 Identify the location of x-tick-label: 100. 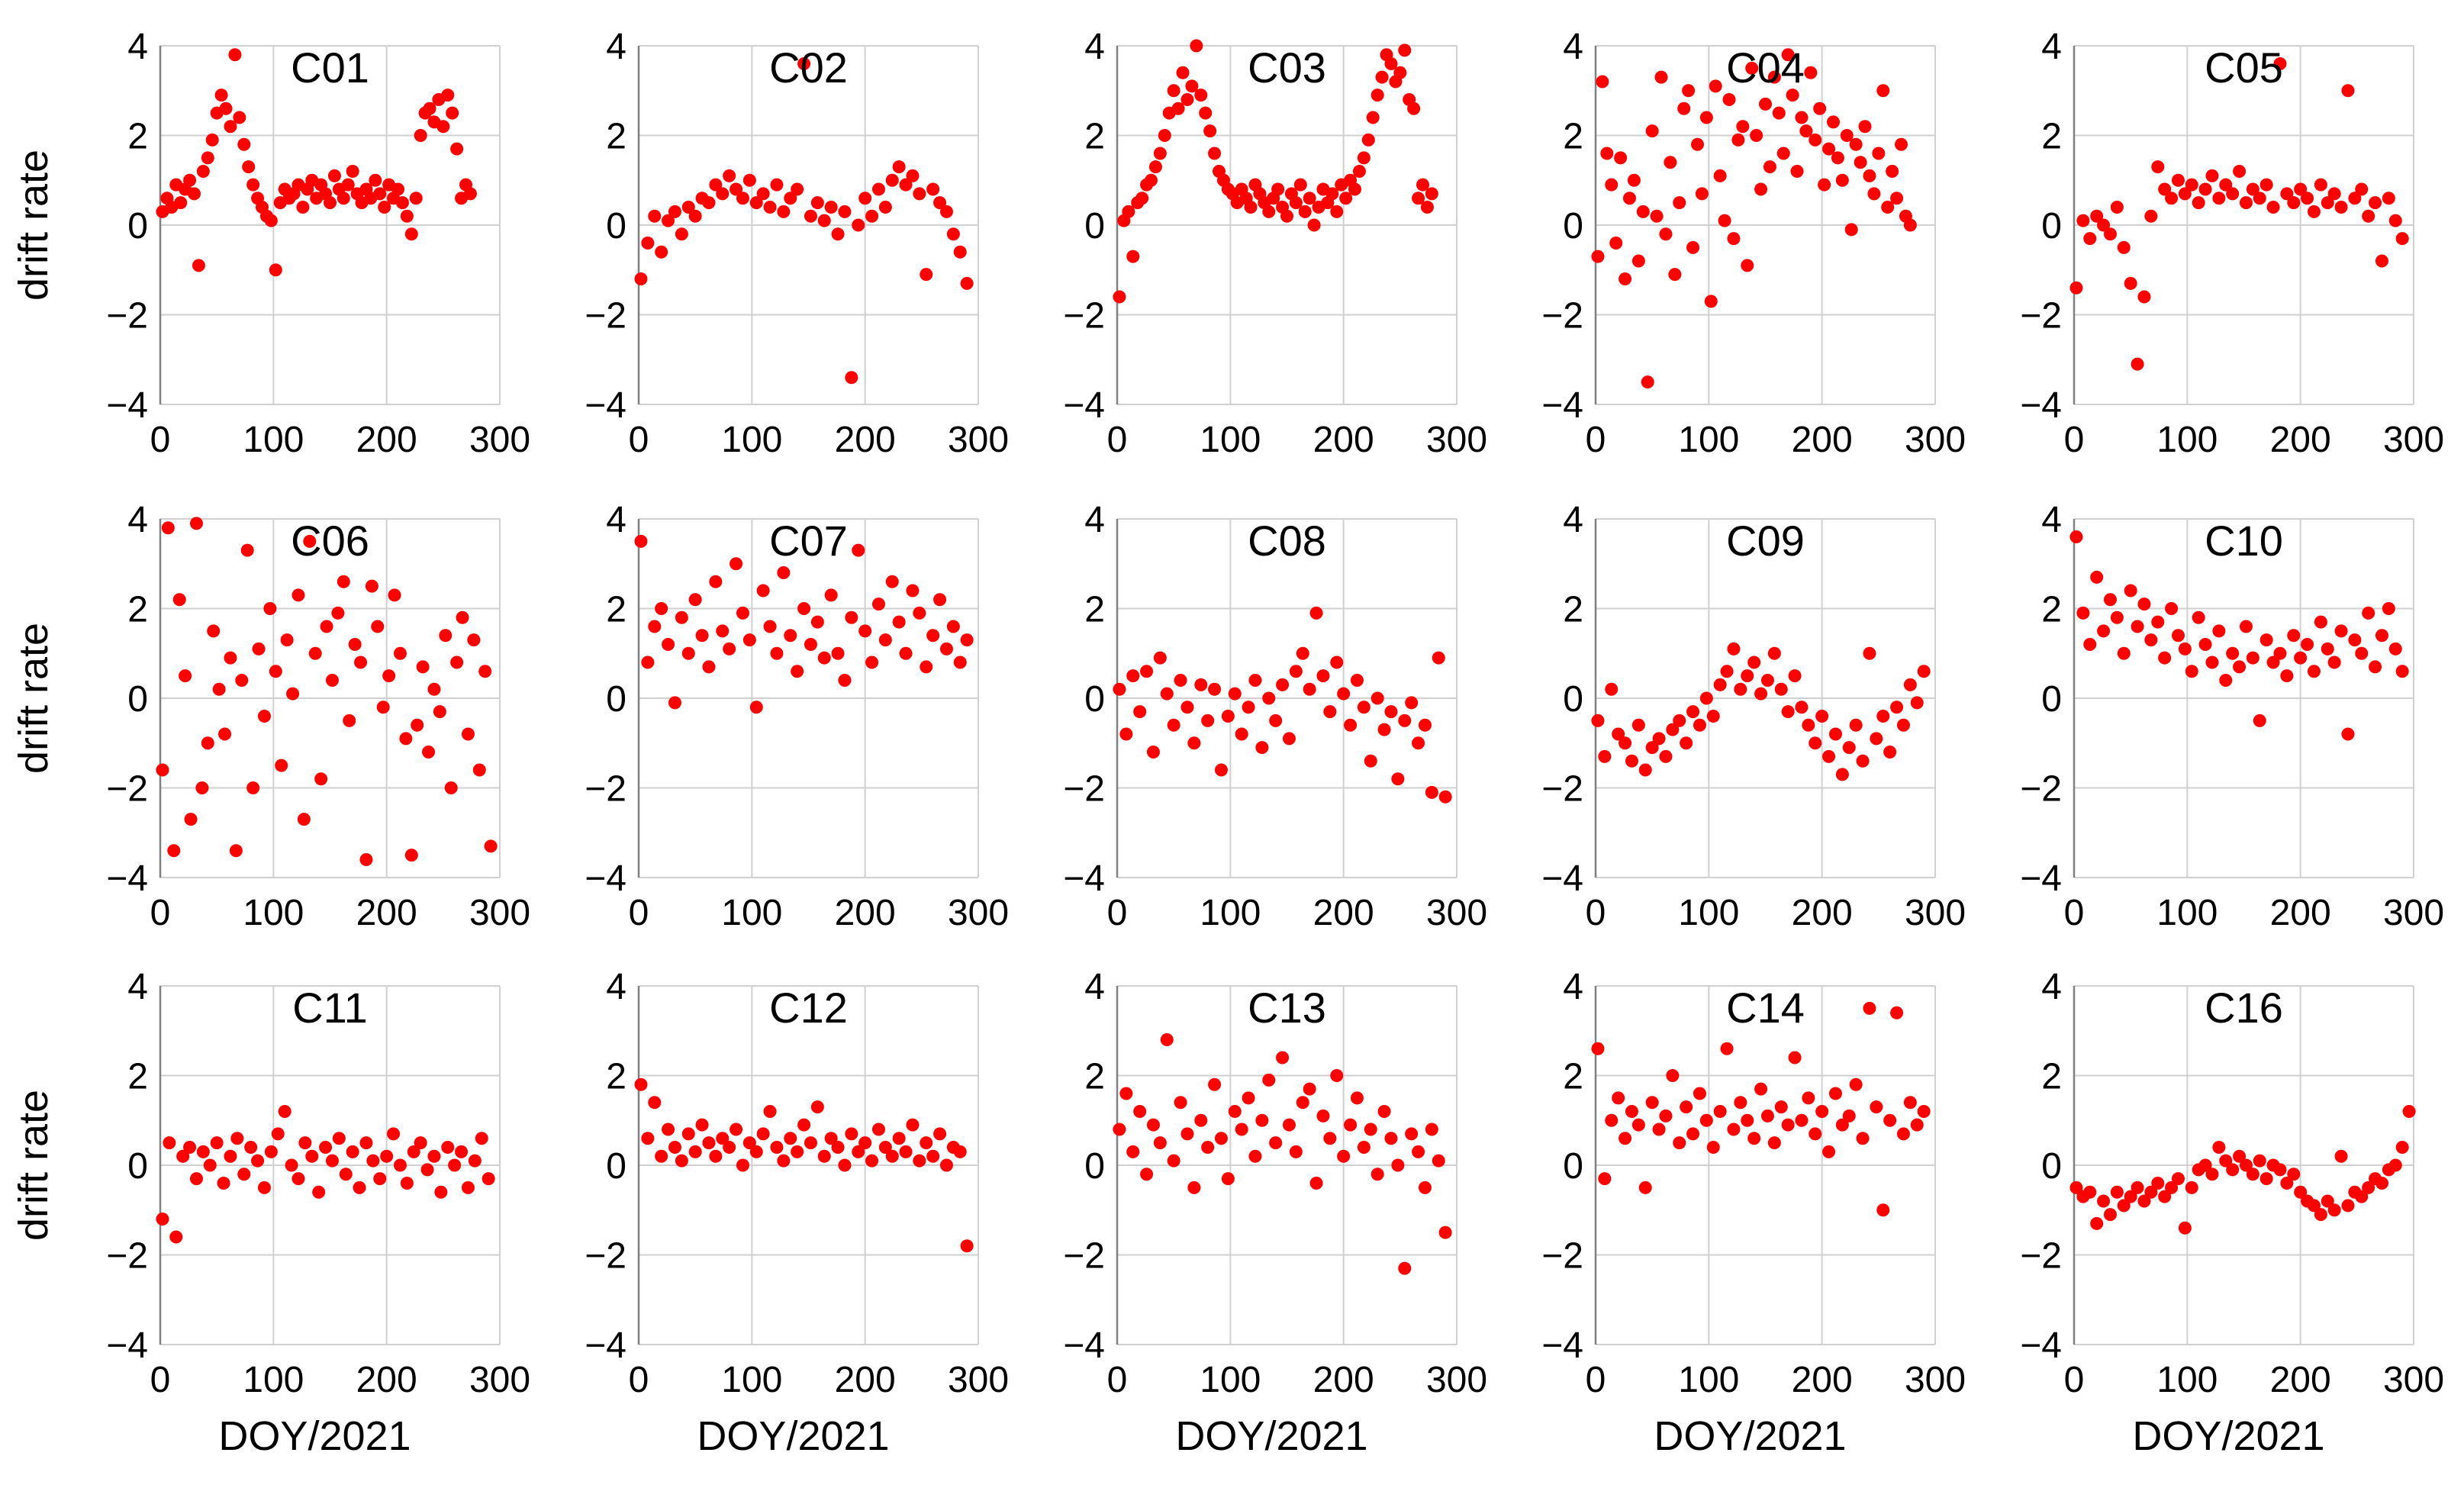
(1708, 440).